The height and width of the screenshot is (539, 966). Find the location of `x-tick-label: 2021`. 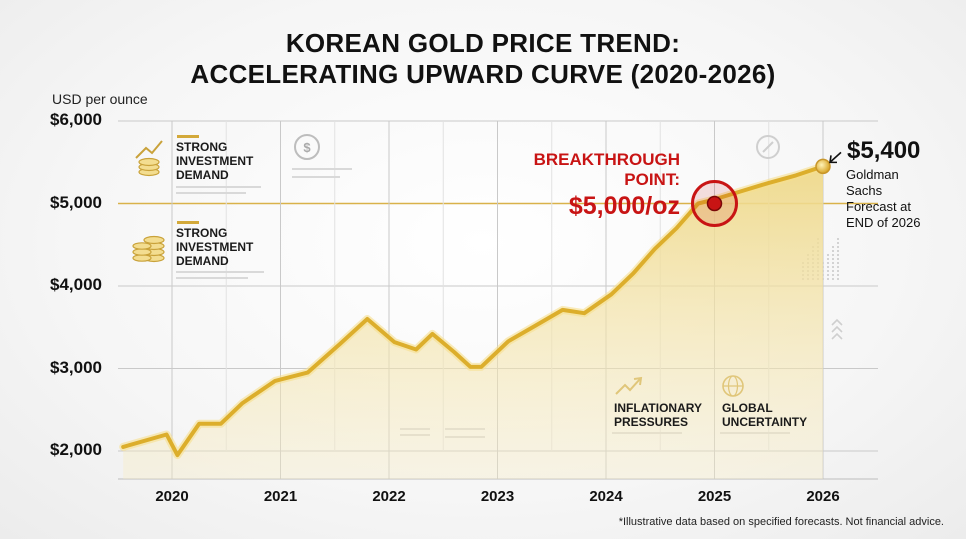

x-tick-label: 2021 is located at coordinates (280, 496).